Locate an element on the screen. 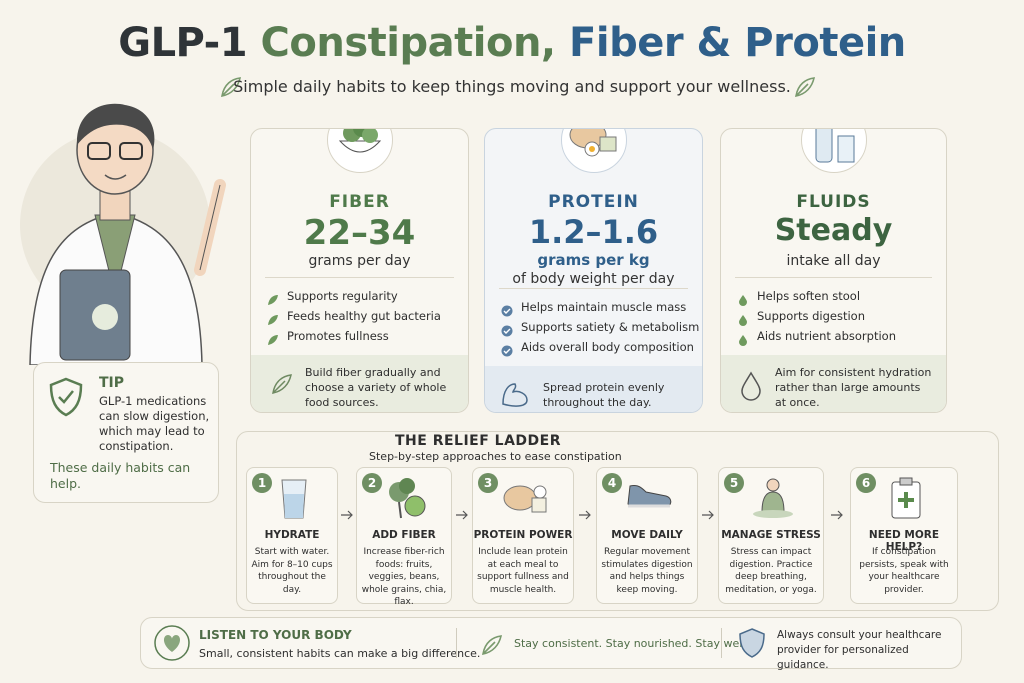  step-title: ADD FIBER is located at coordinates (404, 535).